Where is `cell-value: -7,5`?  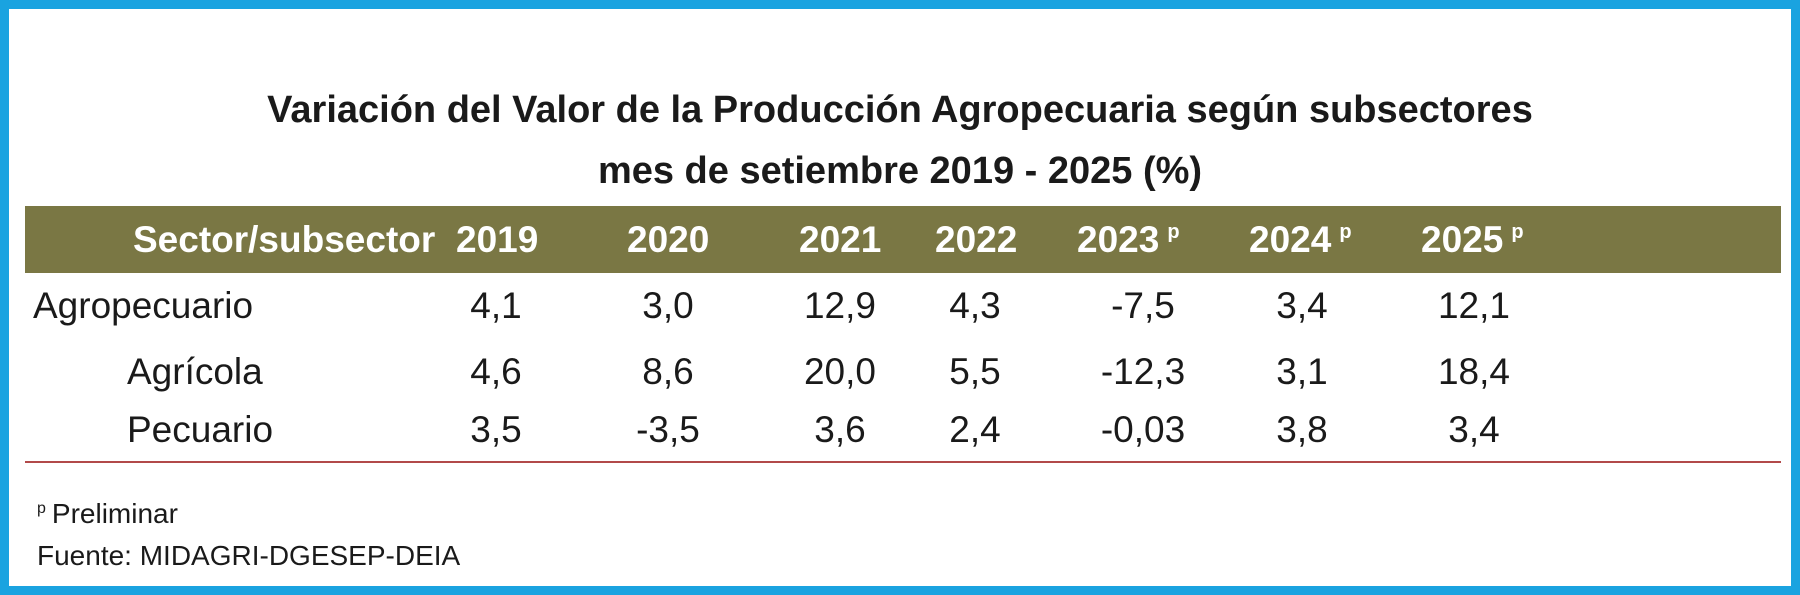 cell-value: -7,5 is located at coordinates (1143, 305).